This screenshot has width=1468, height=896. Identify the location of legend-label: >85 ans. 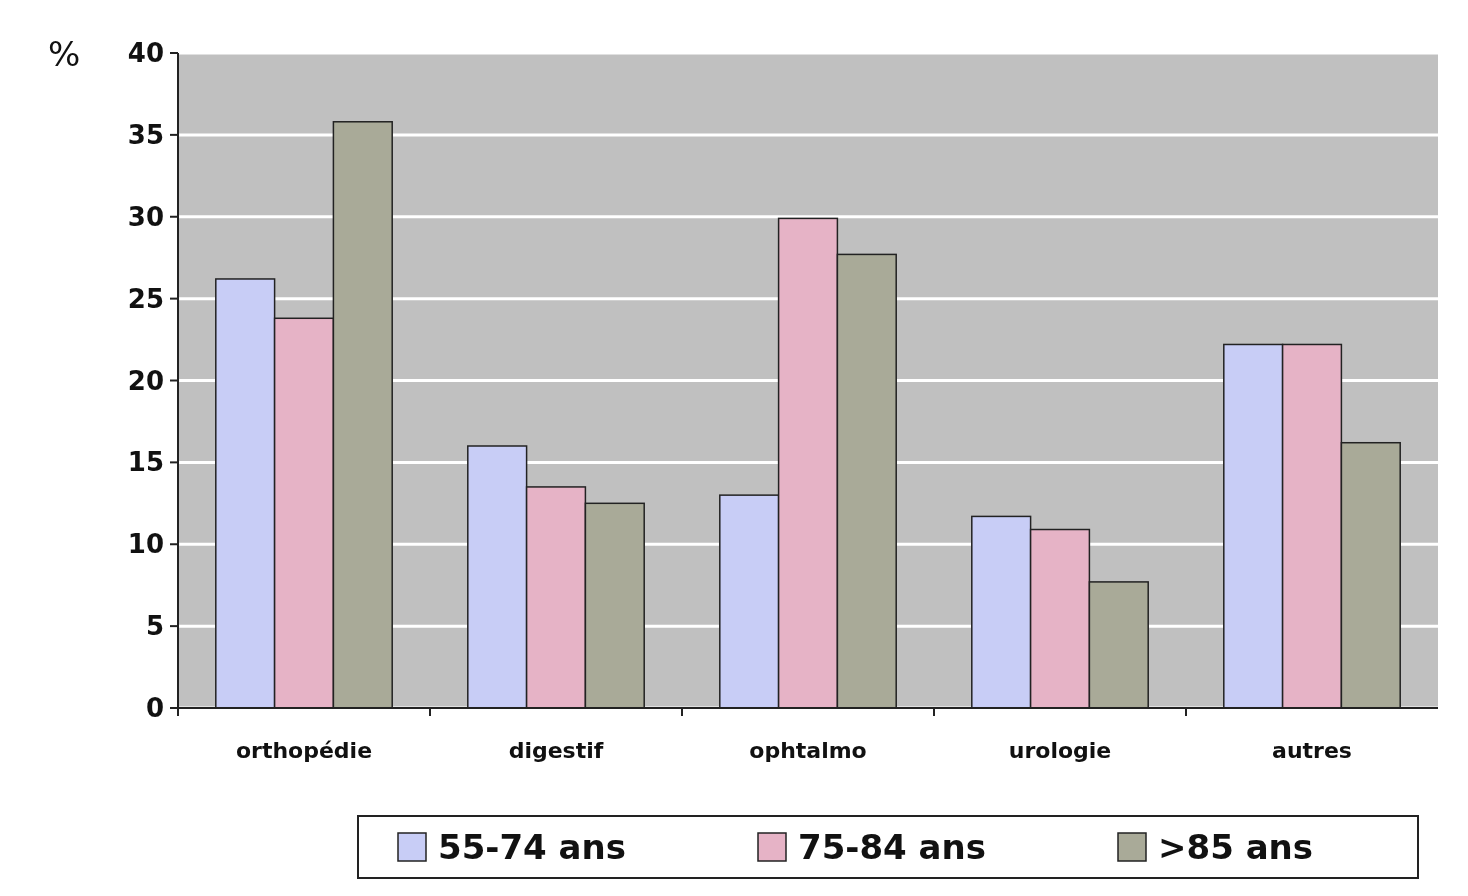
(1236, 846).